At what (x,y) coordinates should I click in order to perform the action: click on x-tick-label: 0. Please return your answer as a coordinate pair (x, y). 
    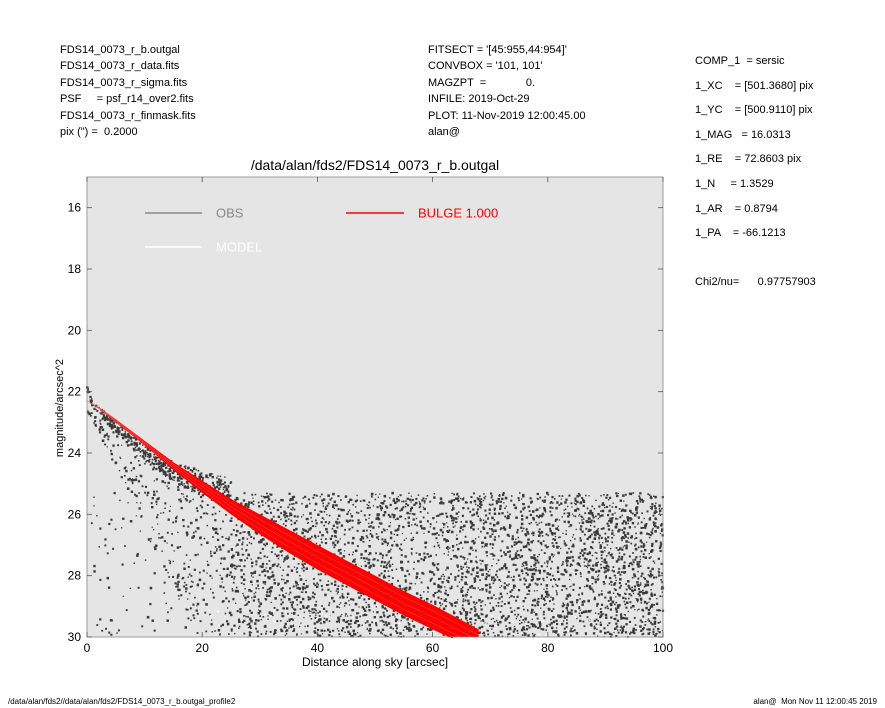
    Looking at the image, I should click on (87, 648).